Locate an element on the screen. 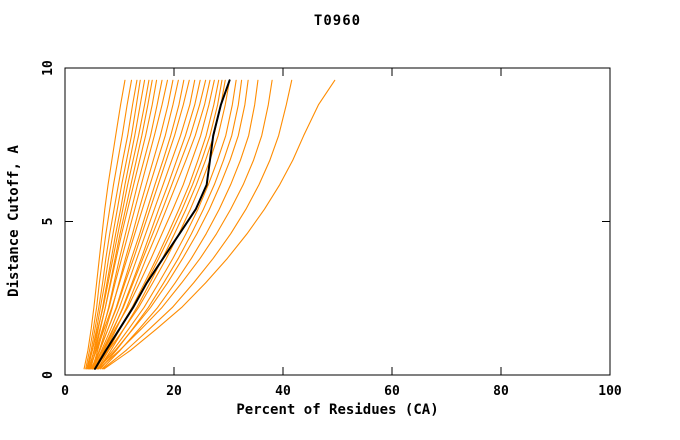  x-tick-label: 20 is located at coordinates (174, 391).